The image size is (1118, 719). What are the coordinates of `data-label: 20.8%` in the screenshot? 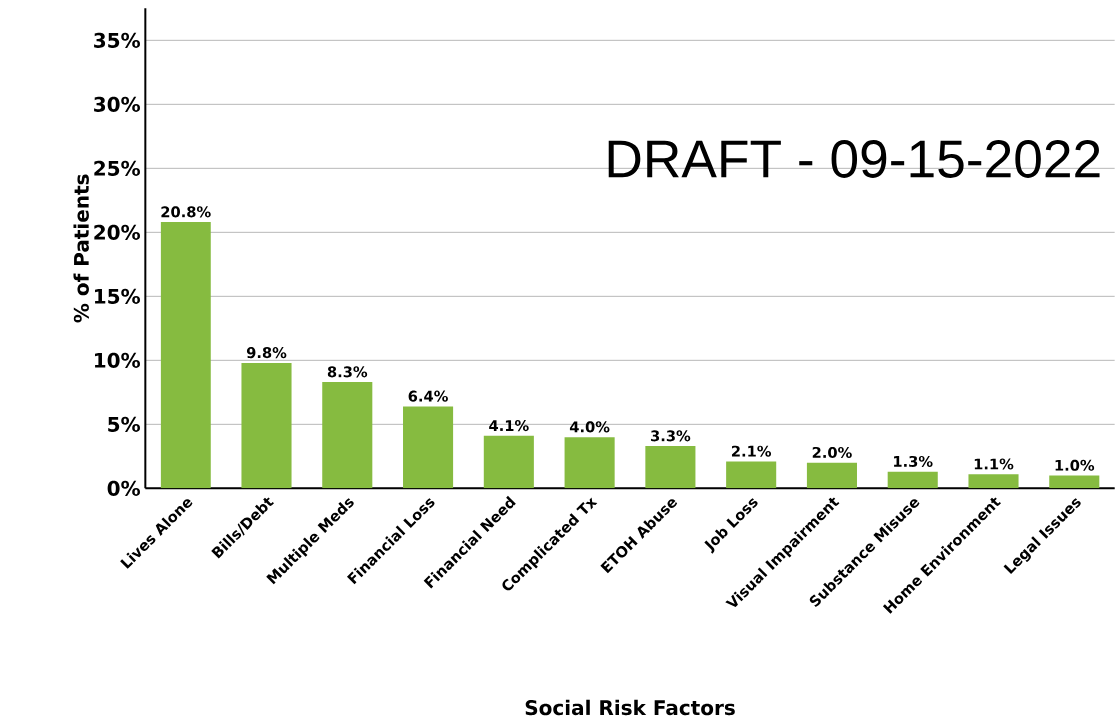 It's located at (186, 212).